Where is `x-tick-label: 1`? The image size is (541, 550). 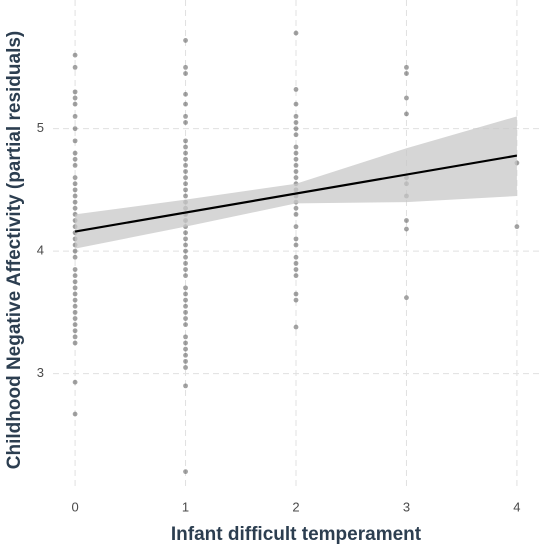 x-tick-label: 1 is located at coordinates (185, 506).